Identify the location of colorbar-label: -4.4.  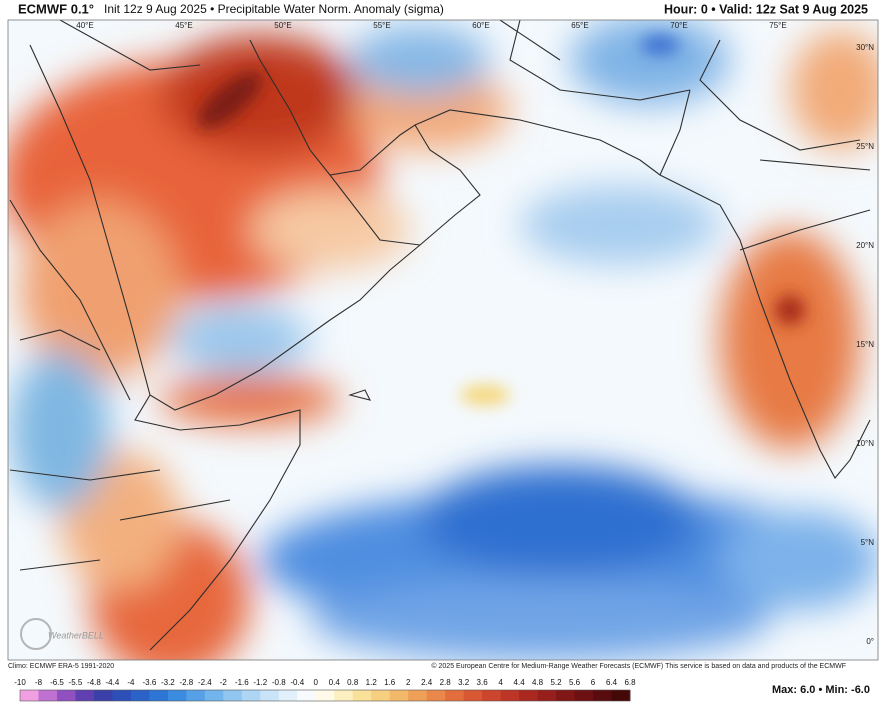
(113, 682).